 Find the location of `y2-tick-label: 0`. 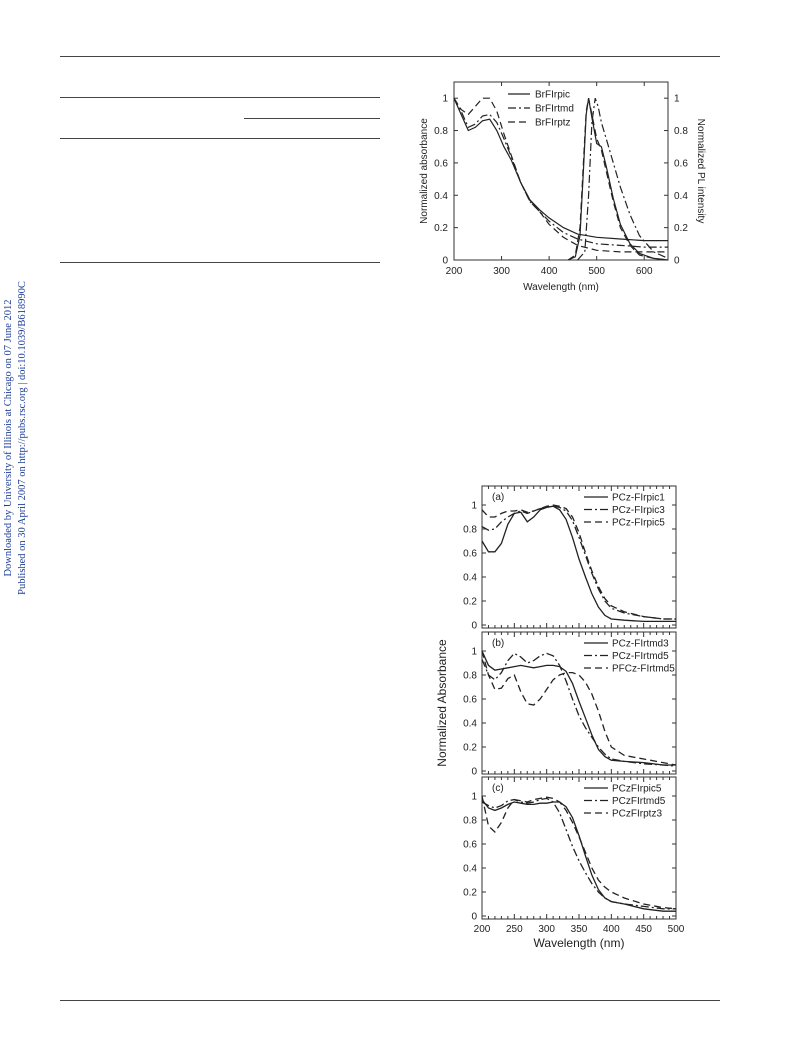

y2-tick-label: 0 is located at coordinates (677, 261).